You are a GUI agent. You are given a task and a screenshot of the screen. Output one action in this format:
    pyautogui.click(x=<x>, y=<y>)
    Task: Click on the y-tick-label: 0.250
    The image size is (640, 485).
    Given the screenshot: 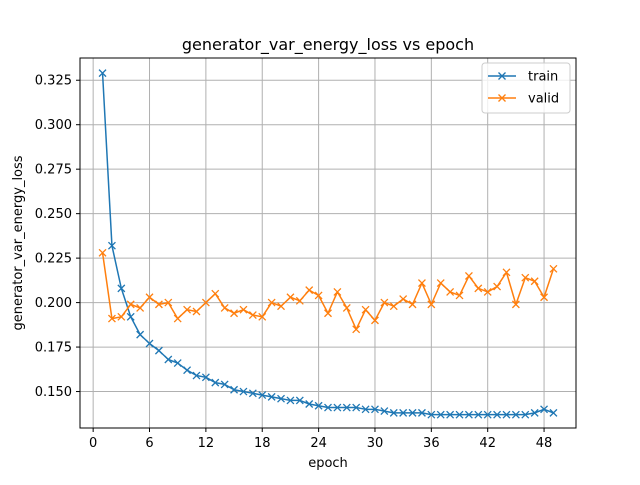 What is the action you would take?
    pyautogui.click(x=53, y=214)
    